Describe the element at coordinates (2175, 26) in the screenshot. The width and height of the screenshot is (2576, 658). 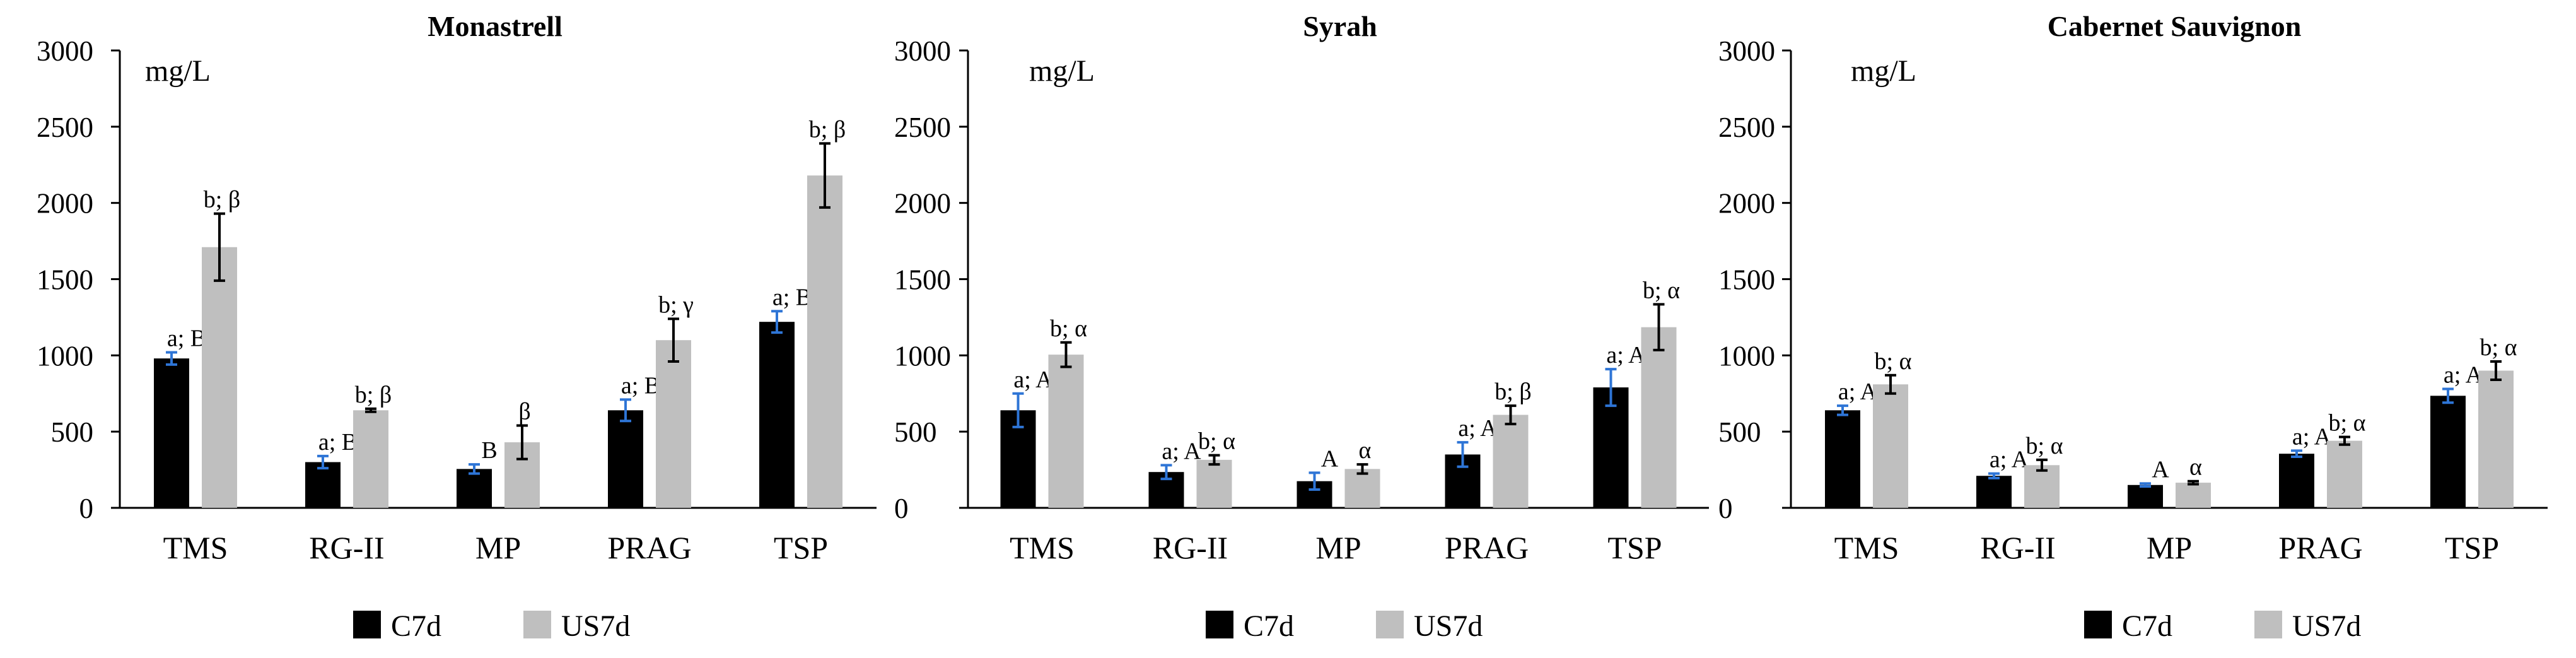
I see `chart-title: Cabernet Sauvignon` at that location.